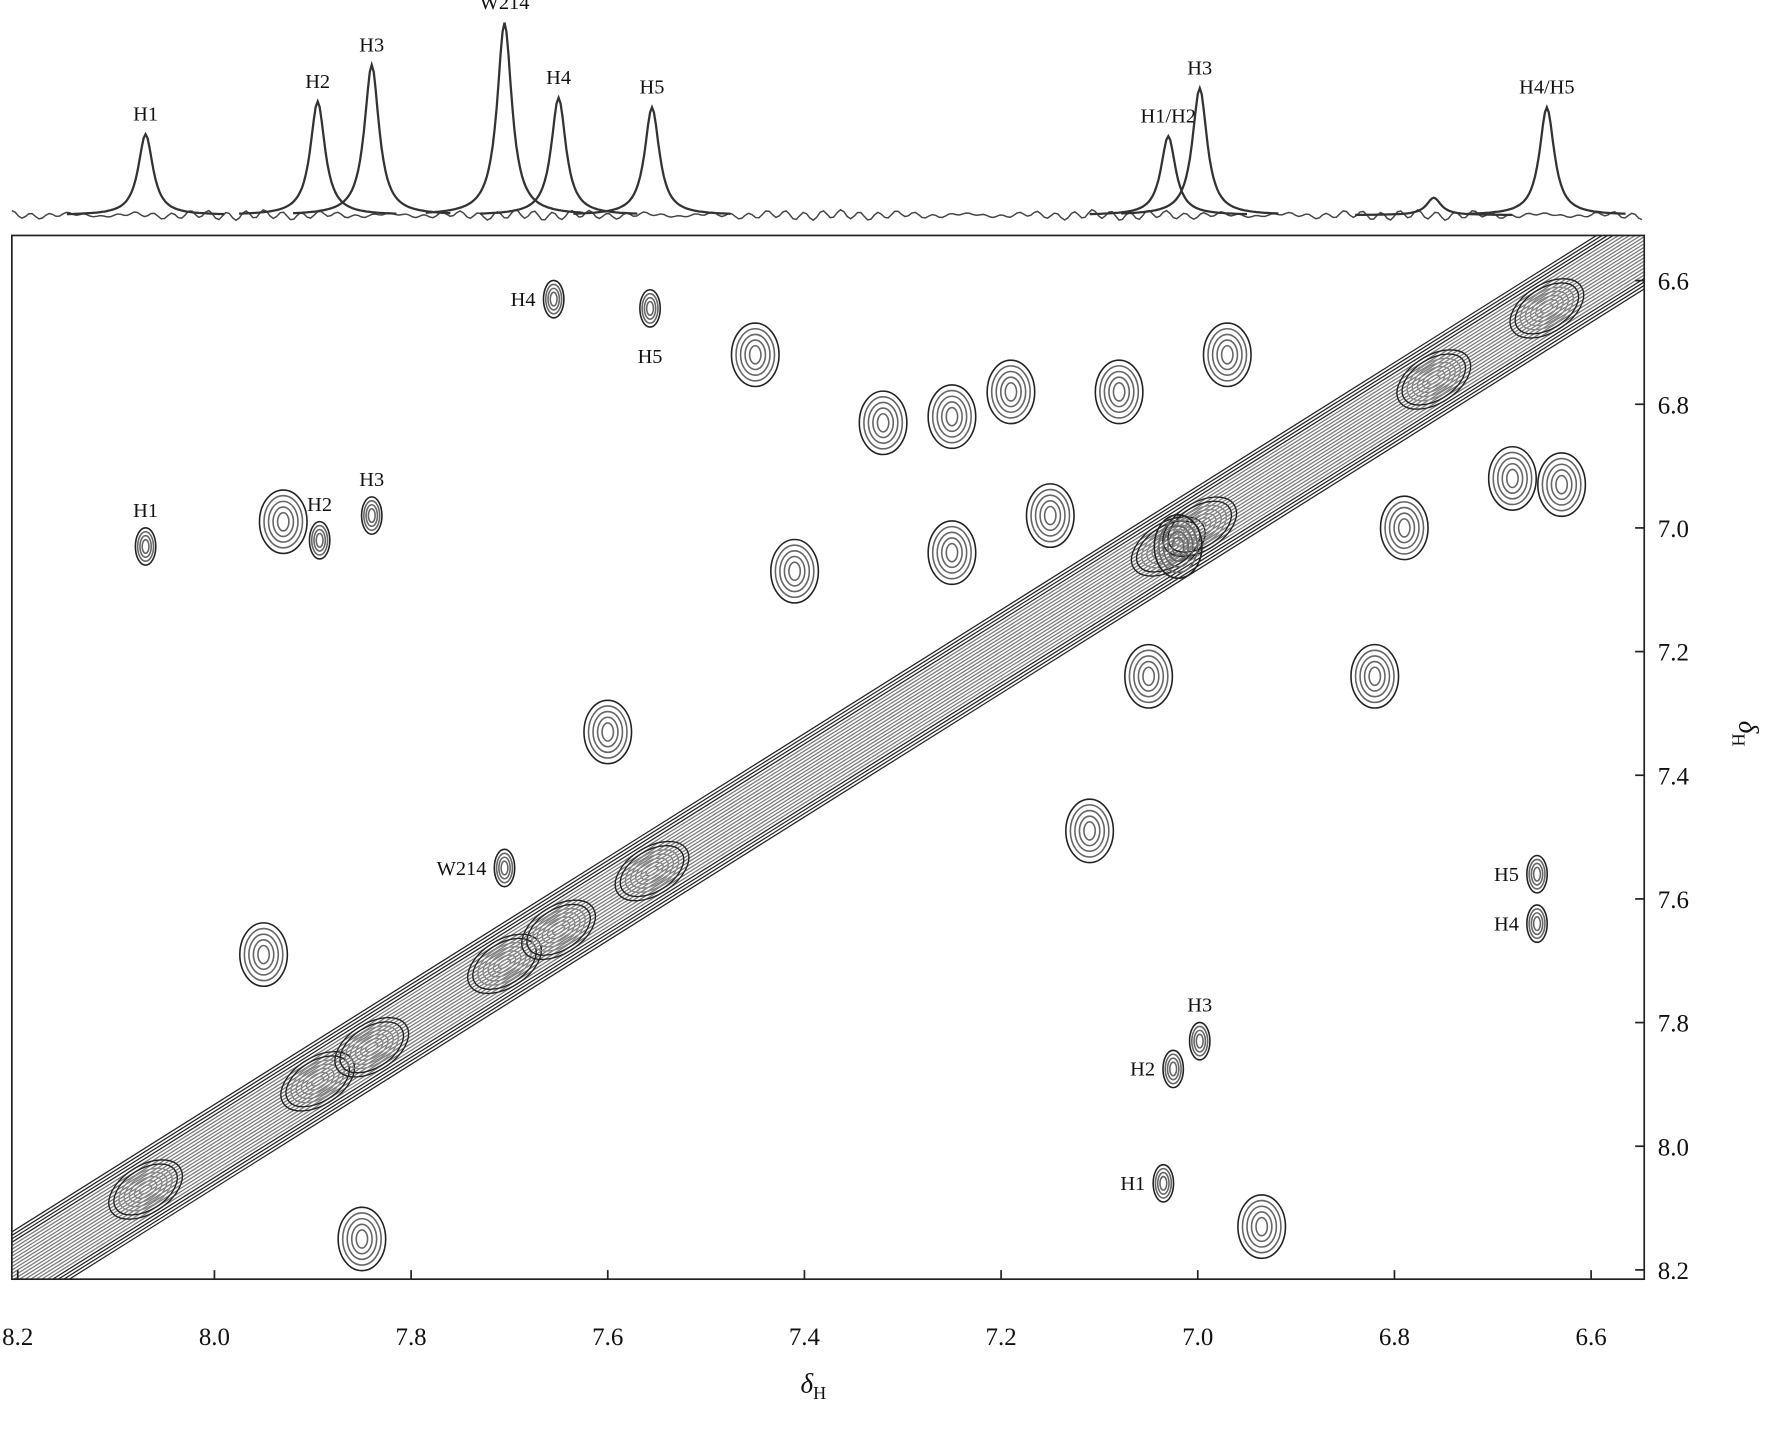  I want to click on cross-peak-label: H4, so click(1506, 924).